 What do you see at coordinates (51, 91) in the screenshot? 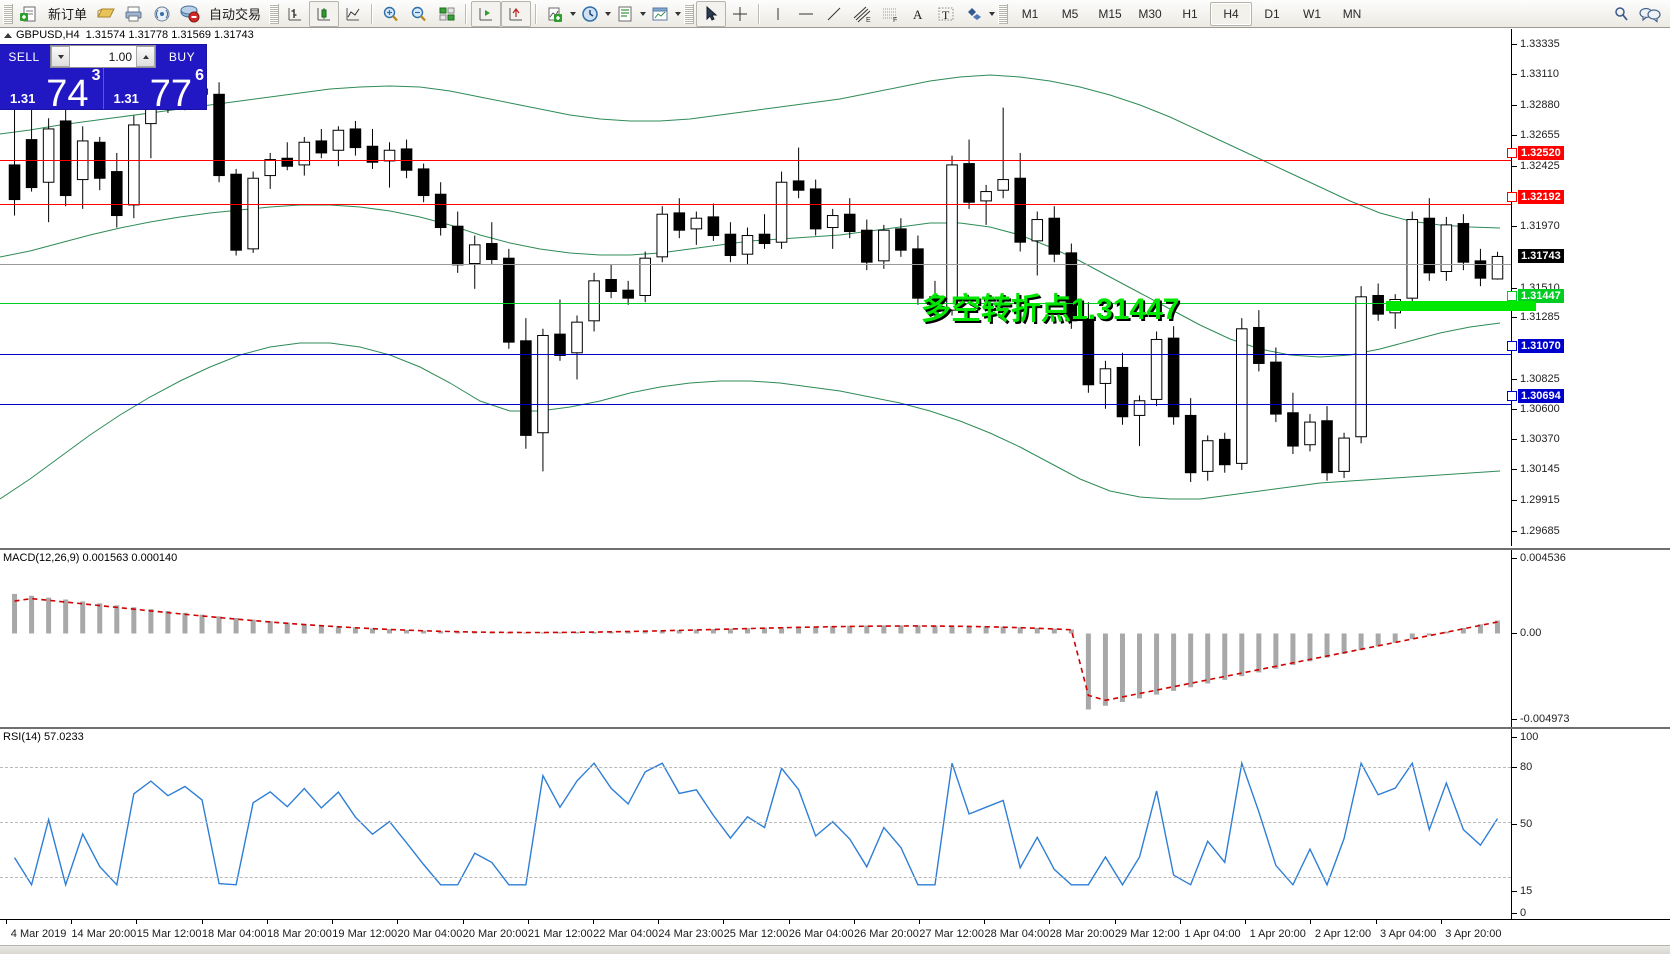
I see `sell-price-block: 1.31 74 3` at bounding box center [51, 91].